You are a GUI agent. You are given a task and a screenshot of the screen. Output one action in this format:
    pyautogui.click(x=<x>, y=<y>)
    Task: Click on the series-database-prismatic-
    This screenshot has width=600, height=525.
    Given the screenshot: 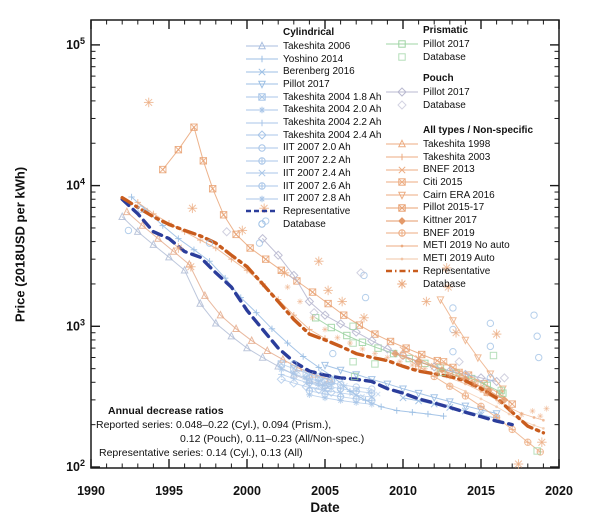 What is the action you would take?
    pyautogui.click(x=445, y=388)
    